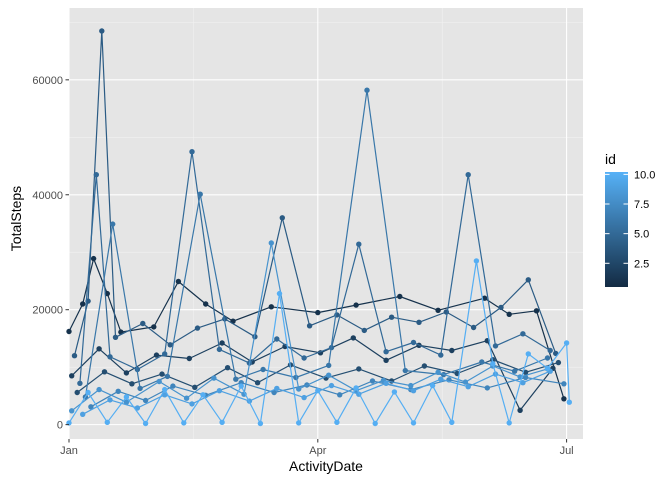 This screenshot has width=672, height=485. I want to click on x-tick-label: Jan, so click(69, 451).